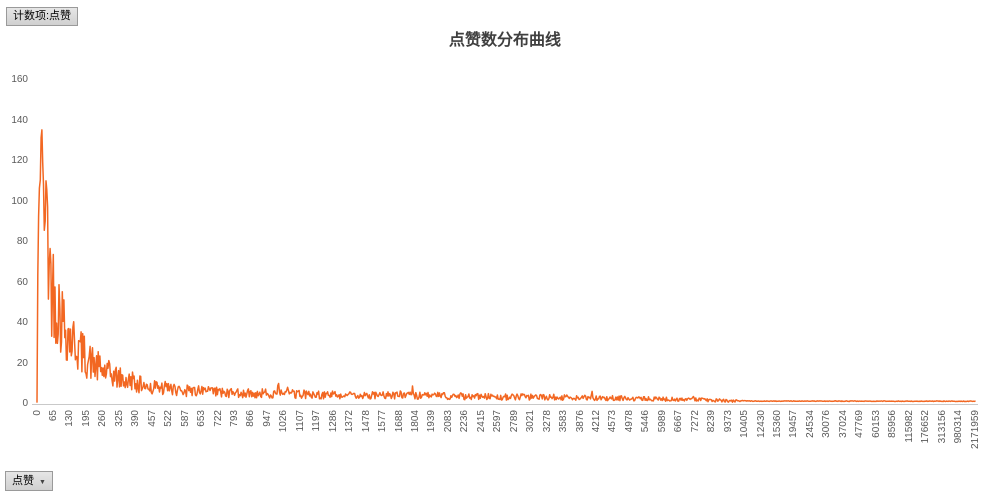  What do you see at coordinates (25, 403) in the screenshot?
I see `y-tick-label: 0` at bounding box center [25, 403].